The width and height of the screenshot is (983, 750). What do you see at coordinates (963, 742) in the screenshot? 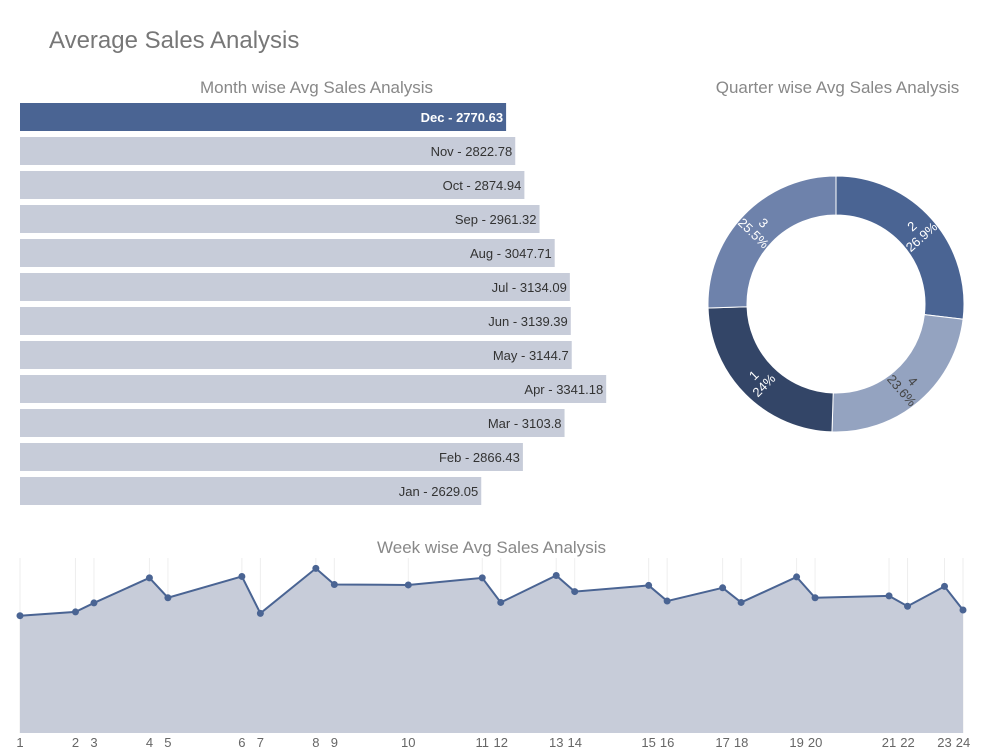
I see `week-tick-24: 24` at bounding box center [963, 742].